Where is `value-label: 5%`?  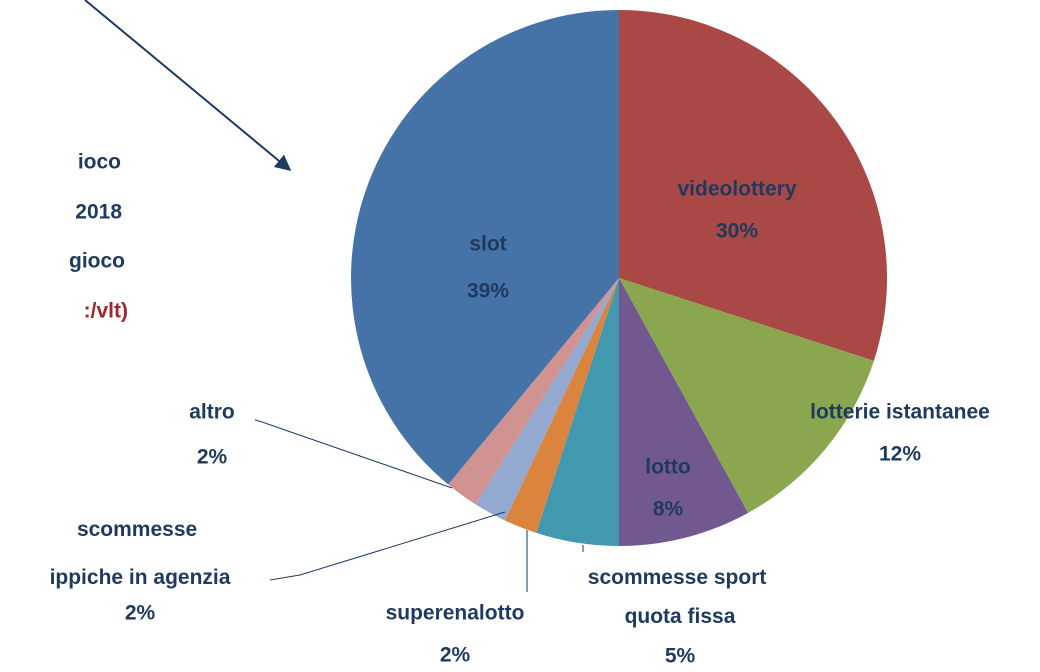 value-label: 5% is located at coordinates (680, 656).